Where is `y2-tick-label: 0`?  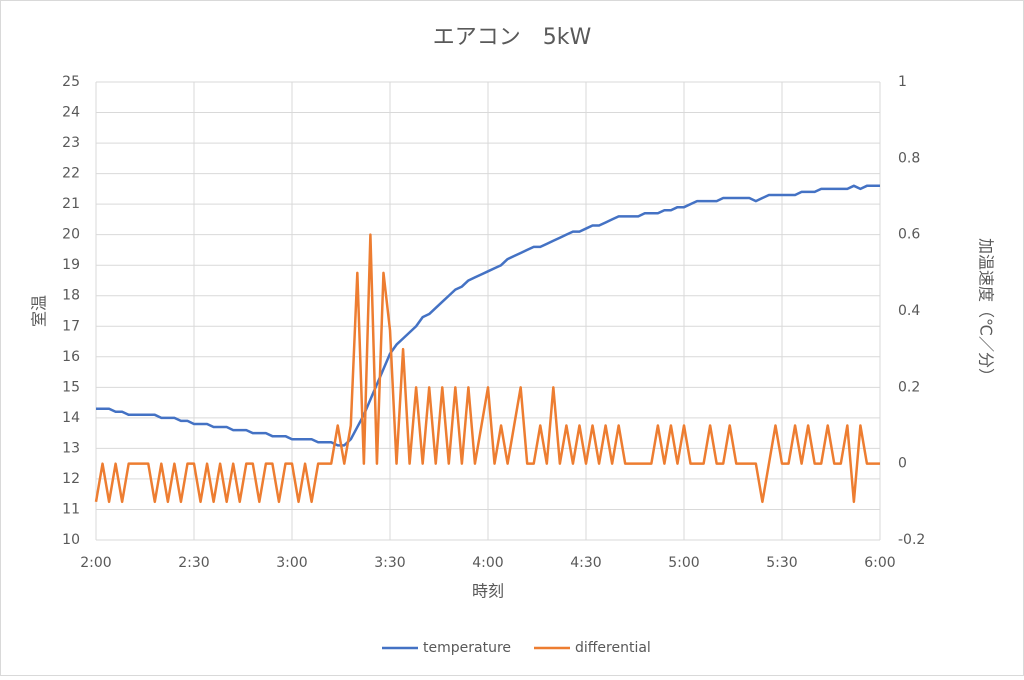 y2-tick-label: 0 is located at coordinates (902, 464).